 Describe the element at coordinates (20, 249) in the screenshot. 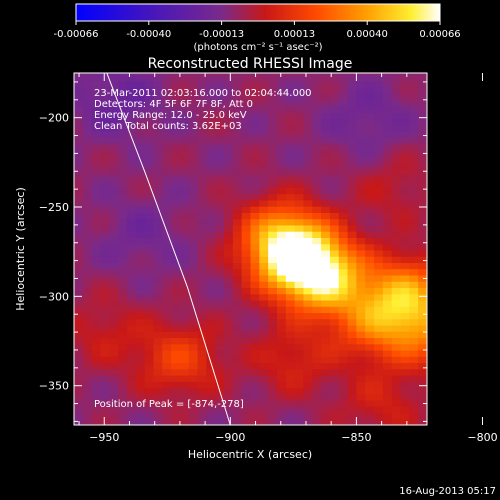

I see `y-axis-label: Heliocentric Y (arcsec)` at that location.